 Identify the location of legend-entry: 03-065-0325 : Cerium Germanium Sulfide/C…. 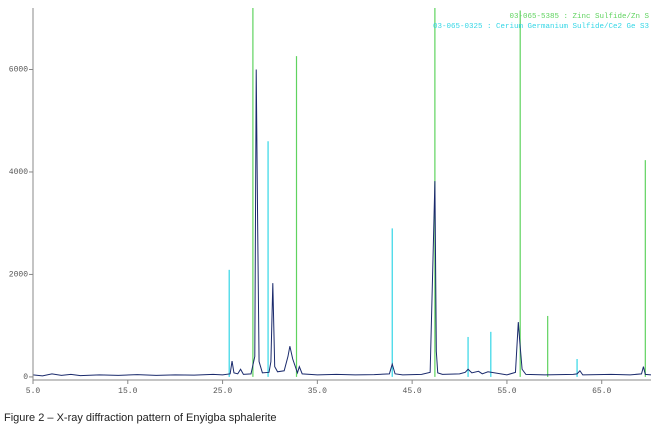
(541, 27).